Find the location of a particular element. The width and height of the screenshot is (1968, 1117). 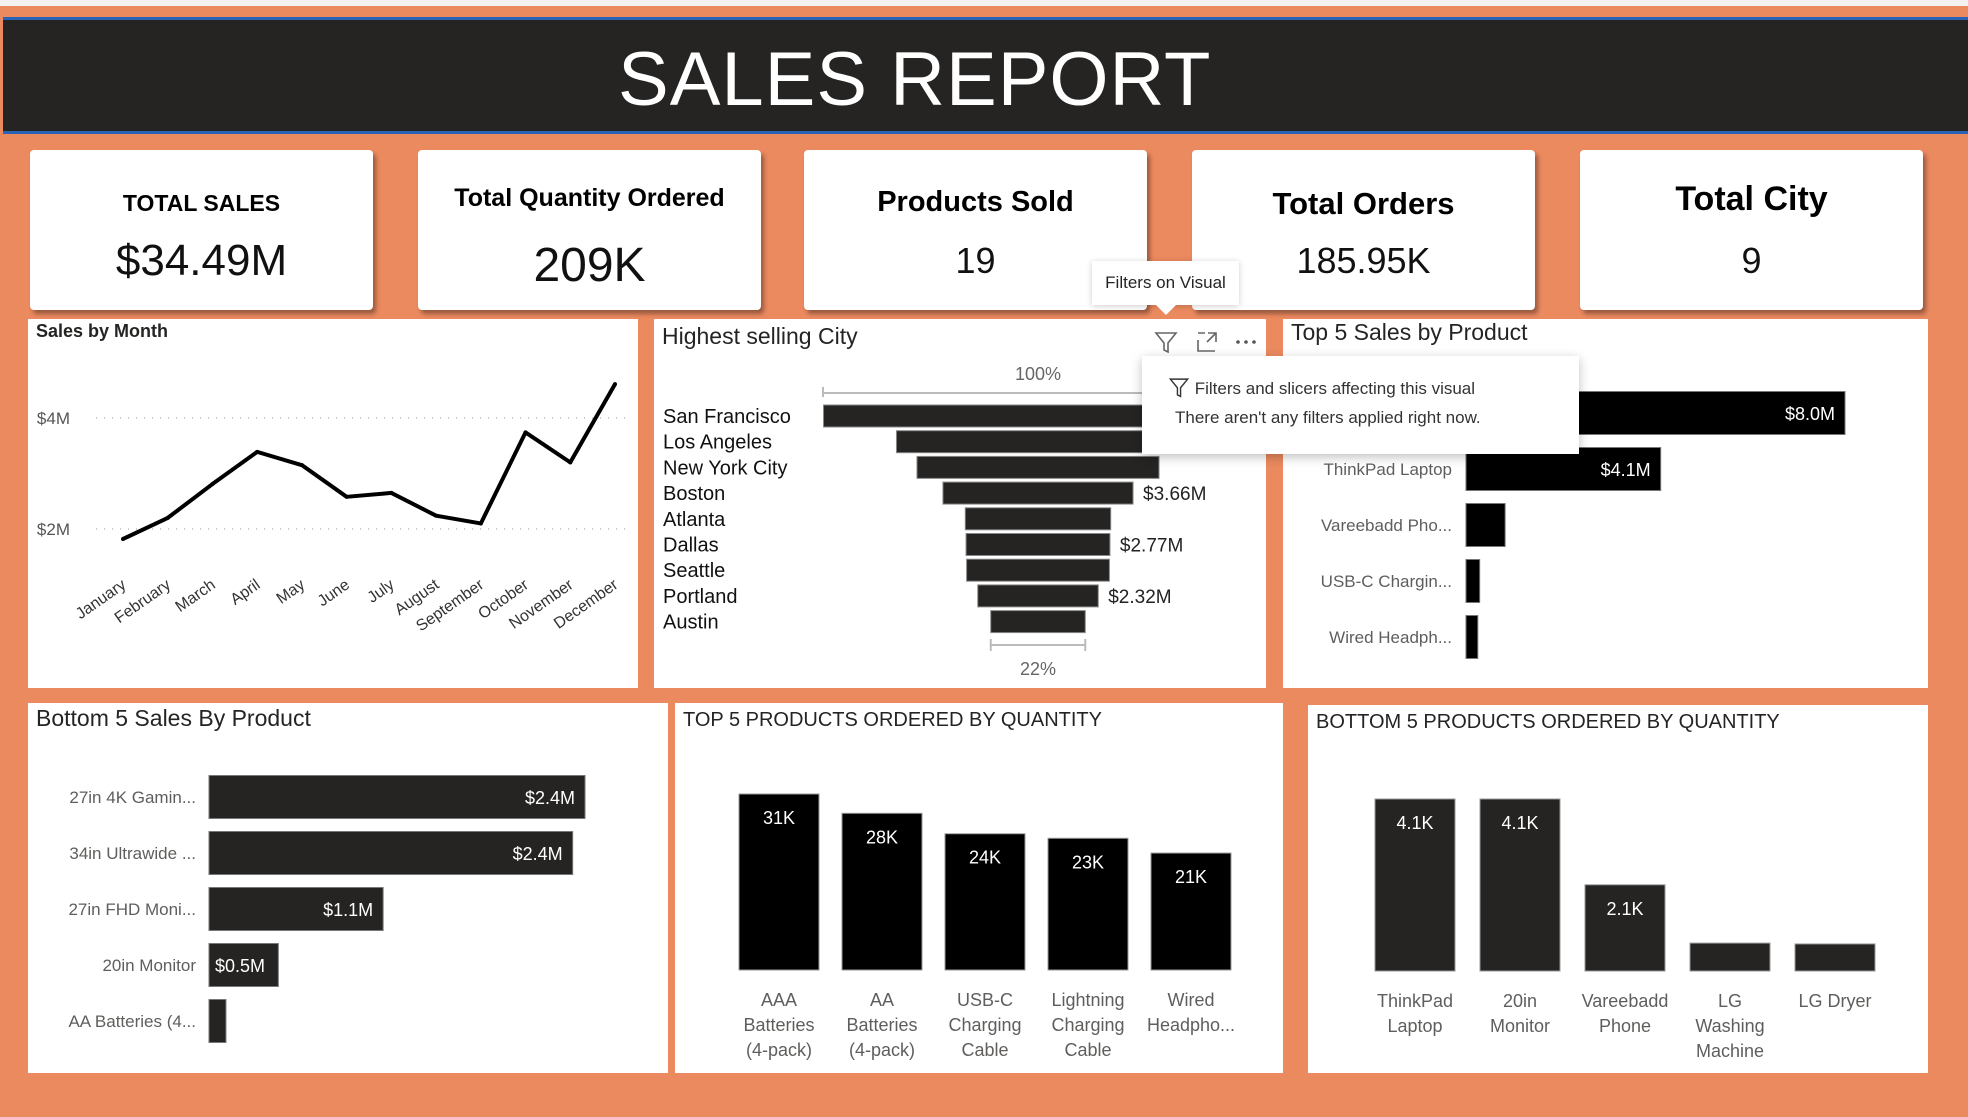

funnel-top-label: 100% is located at coordinates (1038, 374).